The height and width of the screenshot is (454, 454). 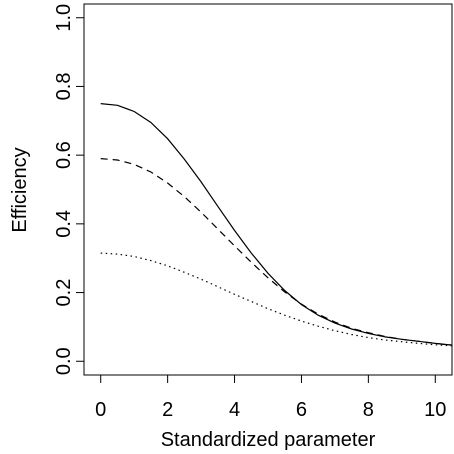 What do you see at coordinates (167, 410) in the screenshot?
I see `x-tick-label: 2` at bounding box center [167, 410].